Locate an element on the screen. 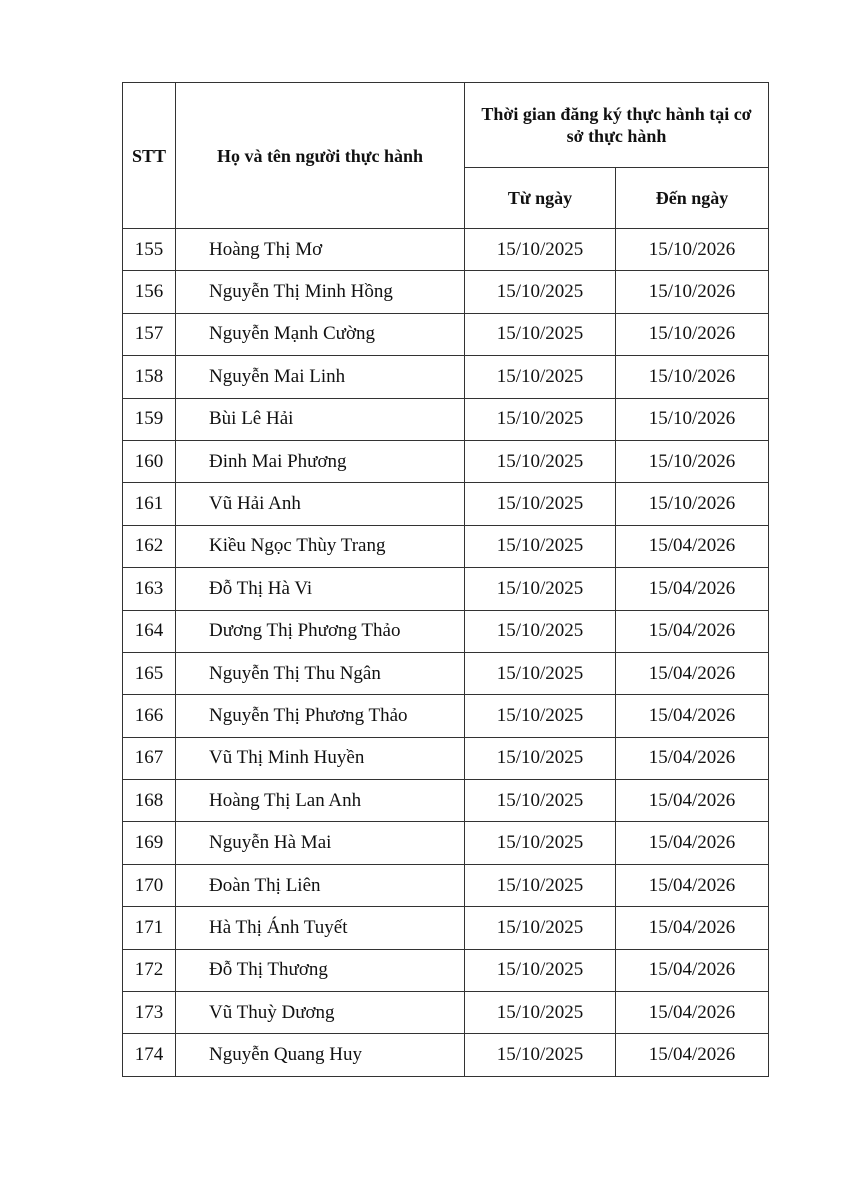  name-cell: Vũ Thuỳ Dương is located at coordinates (320, 1013).